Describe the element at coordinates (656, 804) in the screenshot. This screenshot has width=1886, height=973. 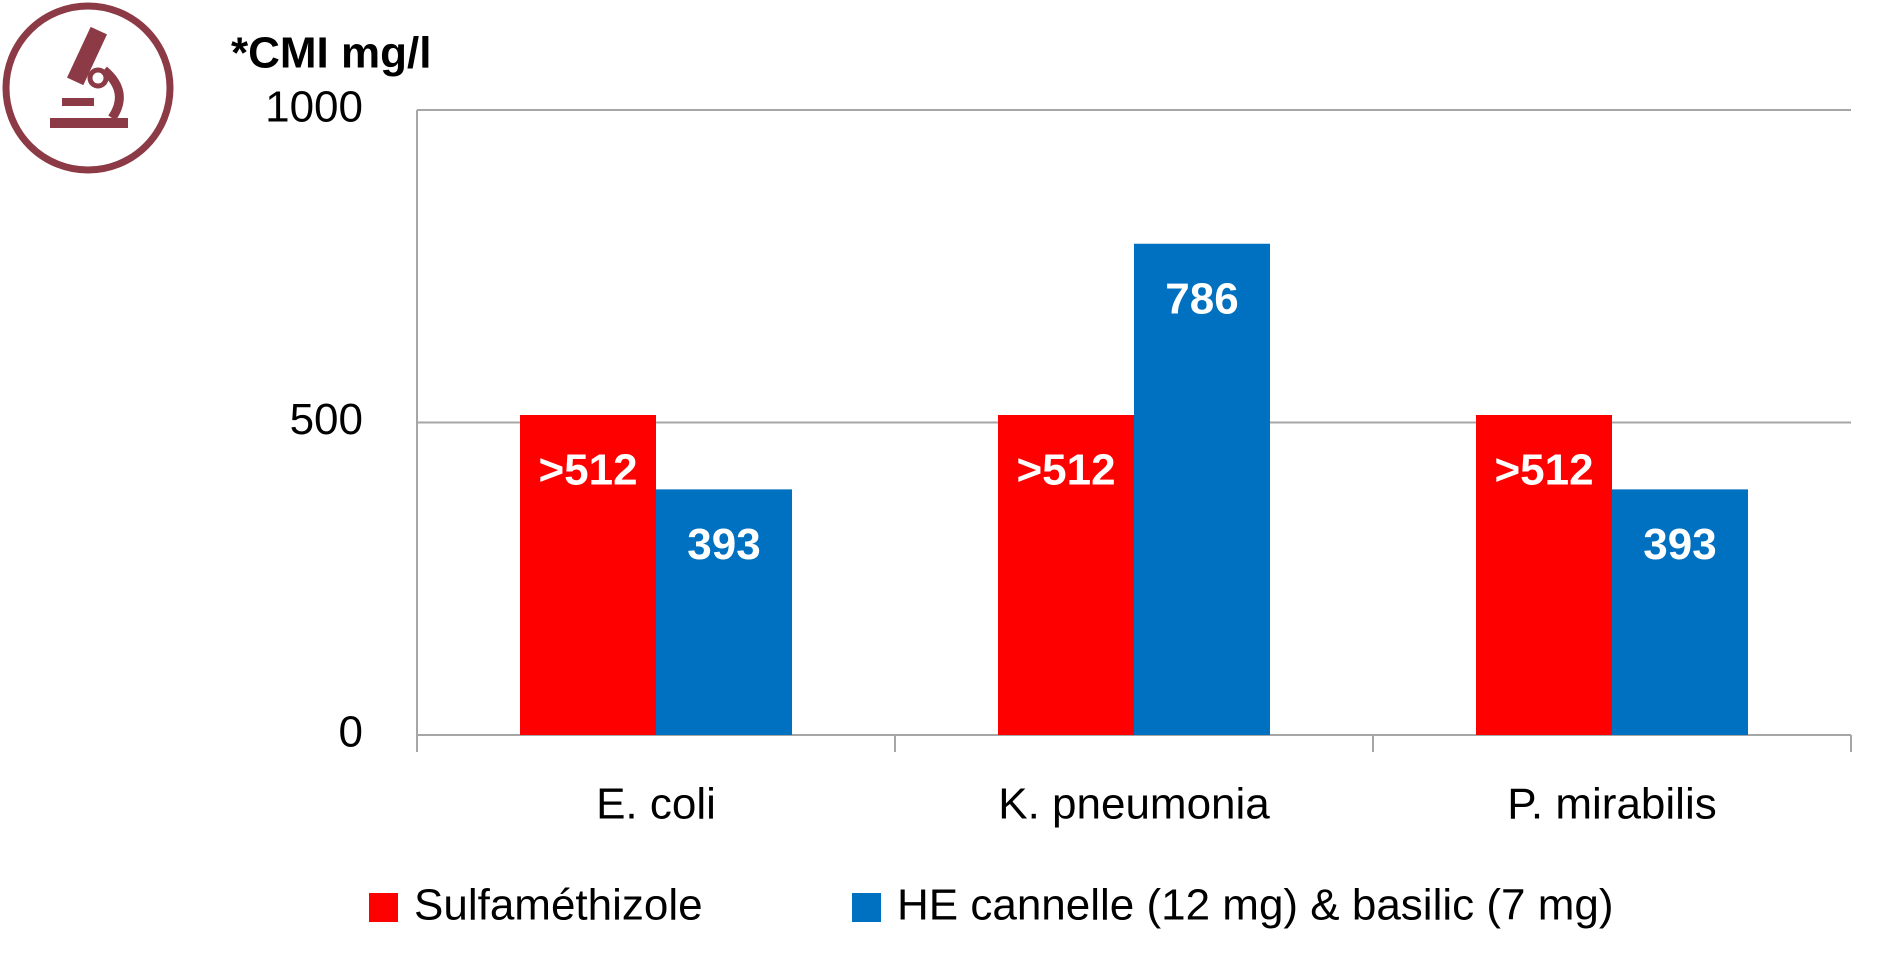
I see `x-tick-label: E. coli` at that location.